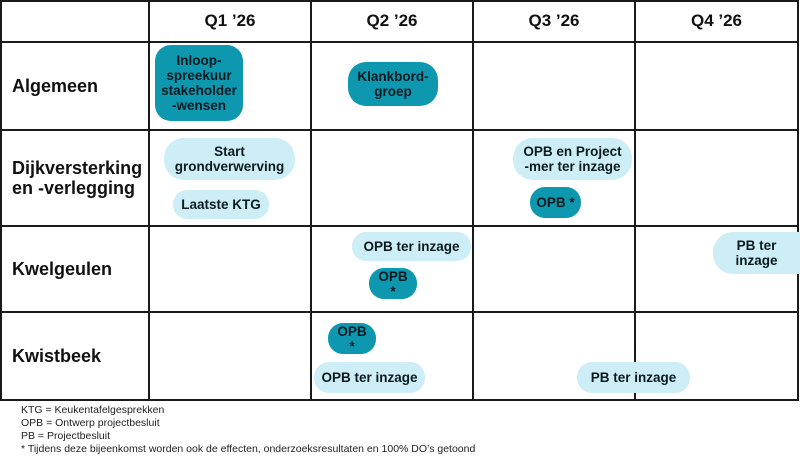 The image size is (800, 464). I want to click on item-opb-project-mer: OPB en Project -mer ter inzage, so click(572, 159).